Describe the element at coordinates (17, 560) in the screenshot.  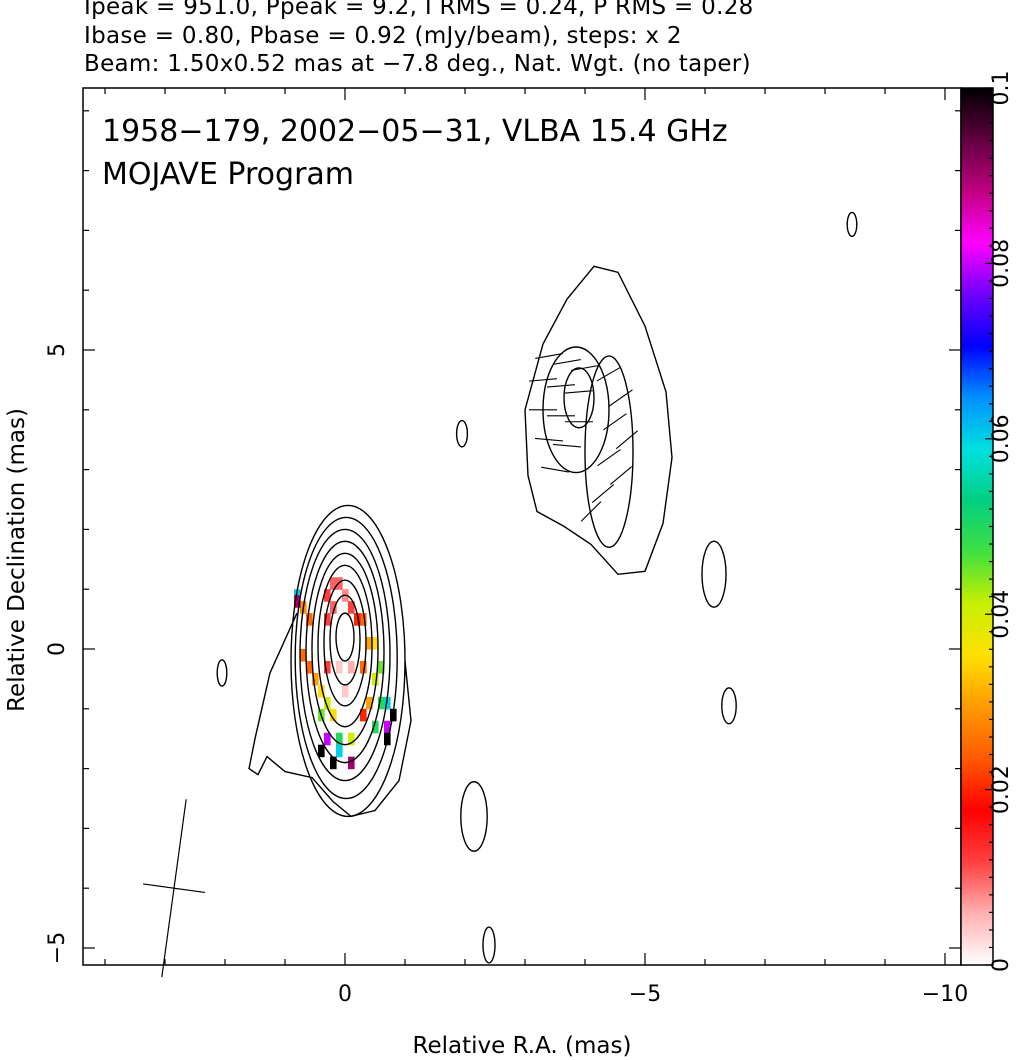
I see `y-axis-label: Relative Declination (mas)` at that location.